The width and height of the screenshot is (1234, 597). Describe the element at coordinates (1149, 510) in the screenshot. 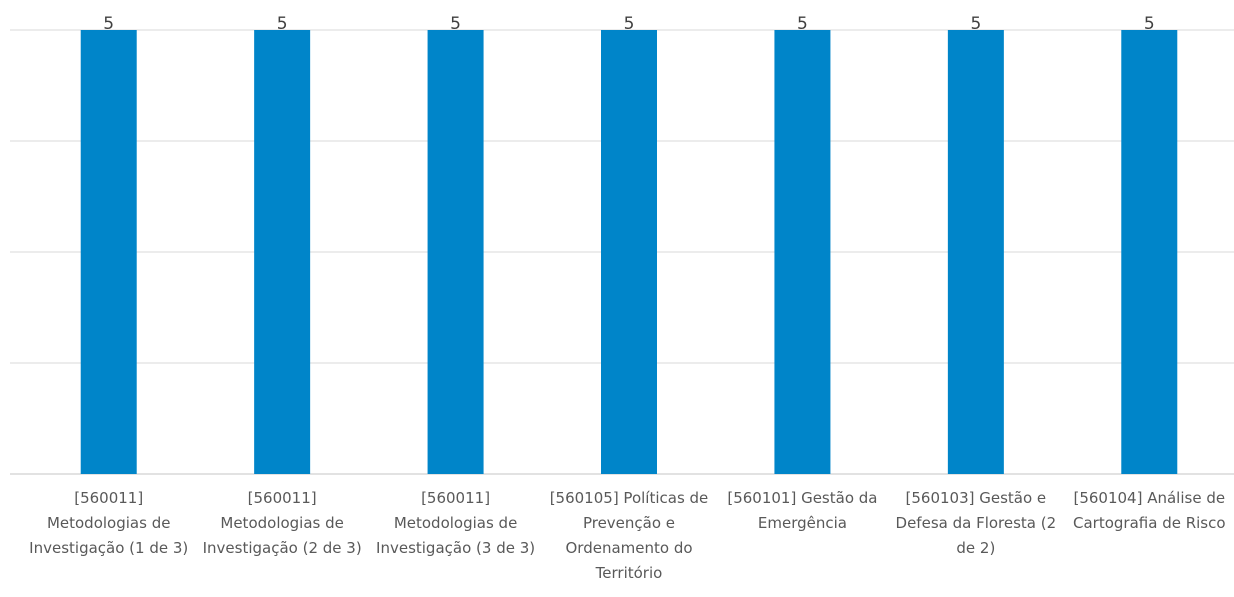

I see `x-tick-label: [560104] Análise de Cartografia de Risco` at that location.